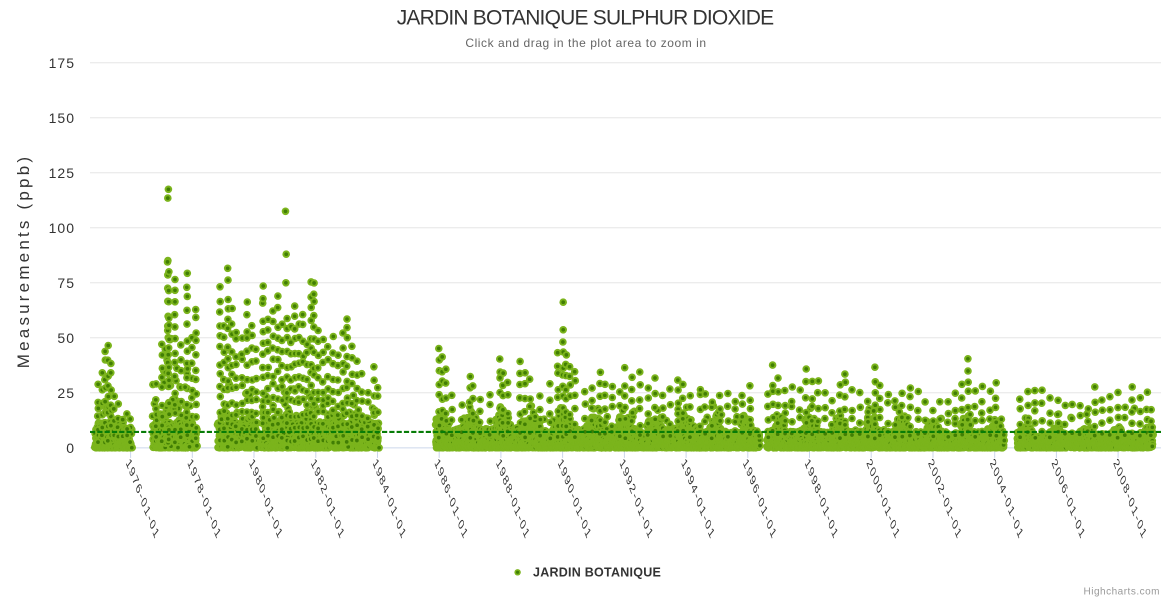 The width and height of the screenshot is (1170, 600). What do you see at coordinates (23, 261) in the screenshot?
I see `svg-text: Measurements (ppb)` at bounding box center [23, 261].